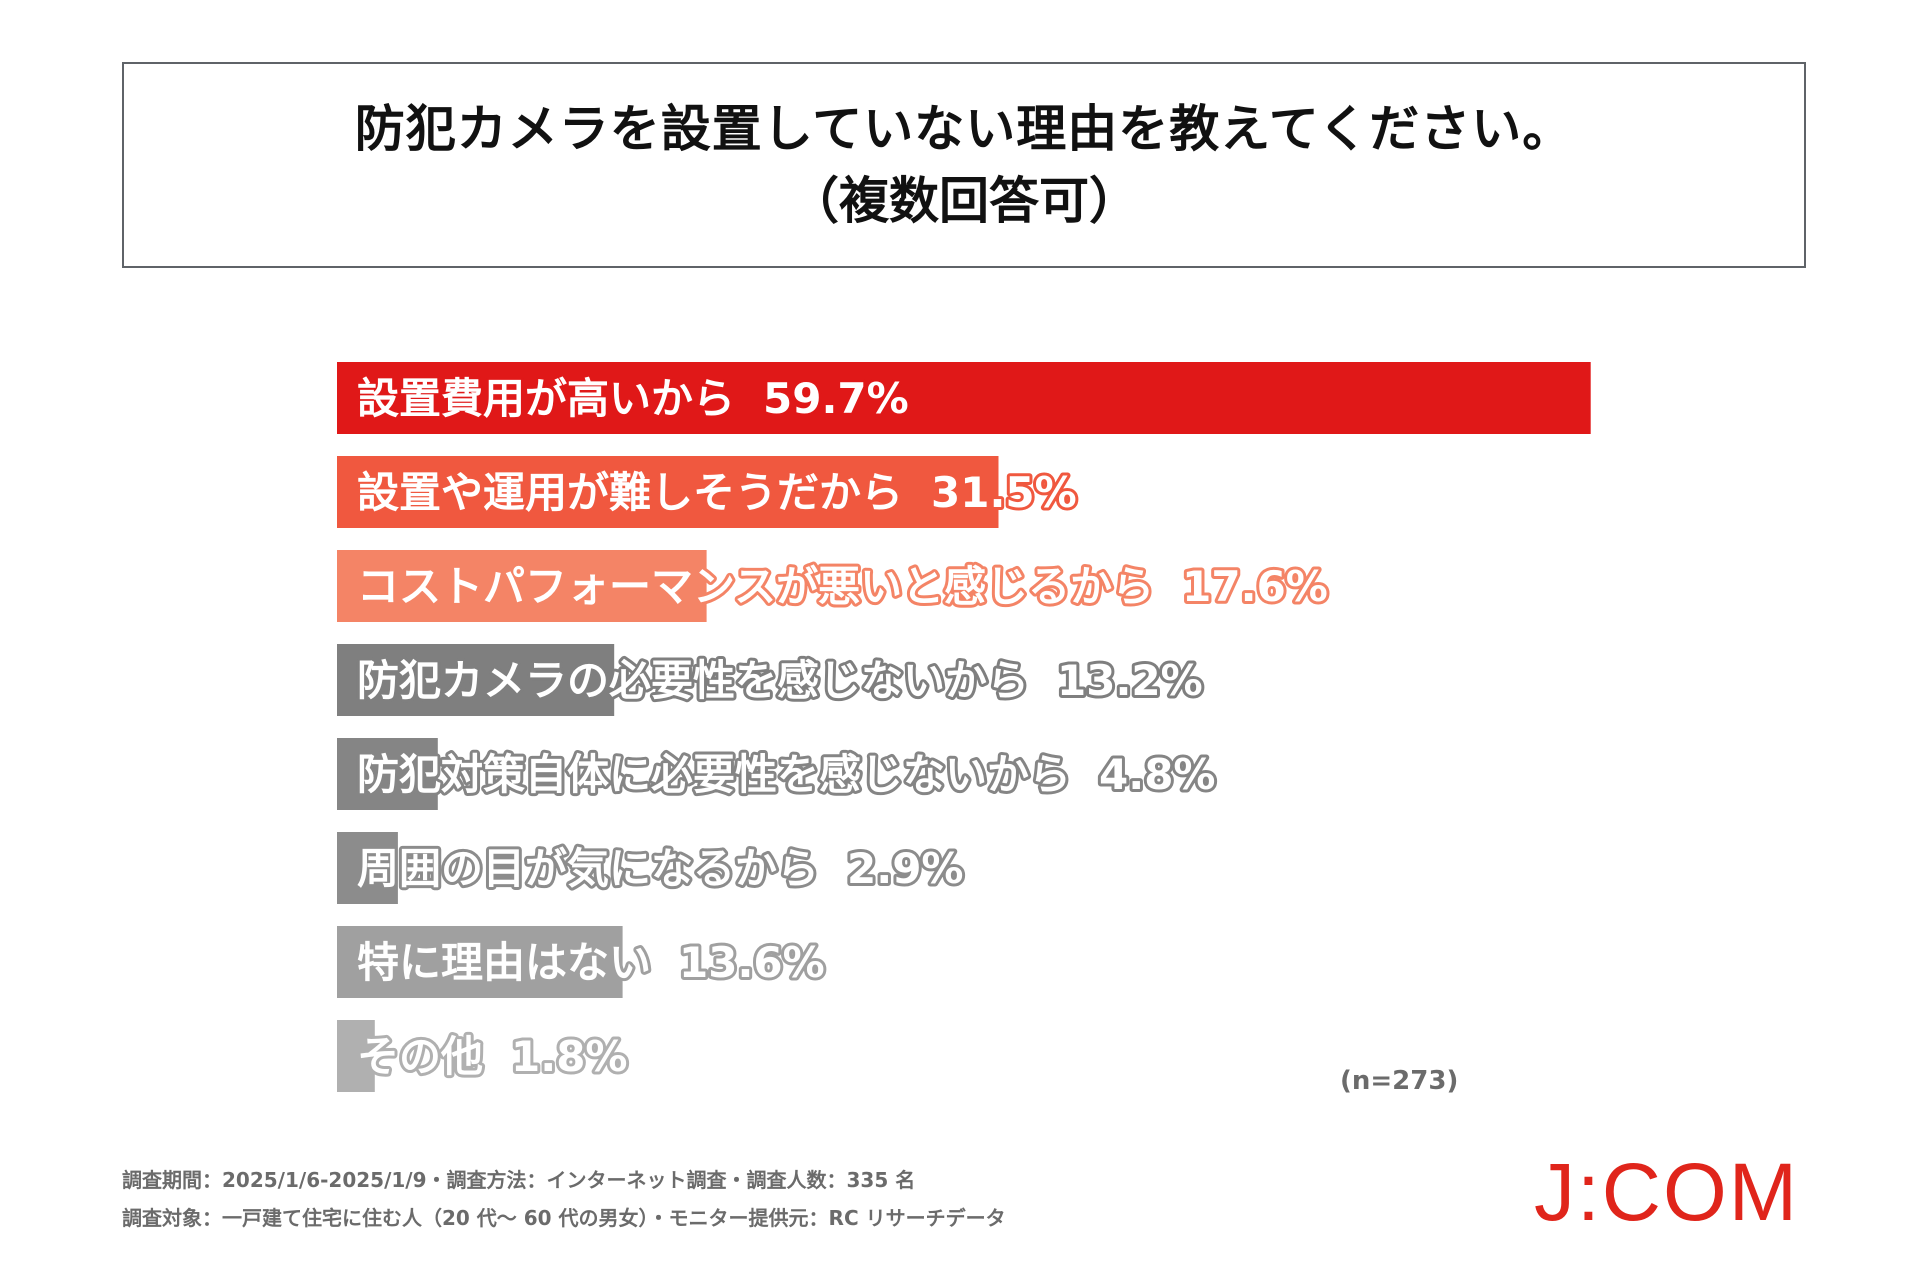  I want to click on value-label: 4.8%, so click(1157, 774).